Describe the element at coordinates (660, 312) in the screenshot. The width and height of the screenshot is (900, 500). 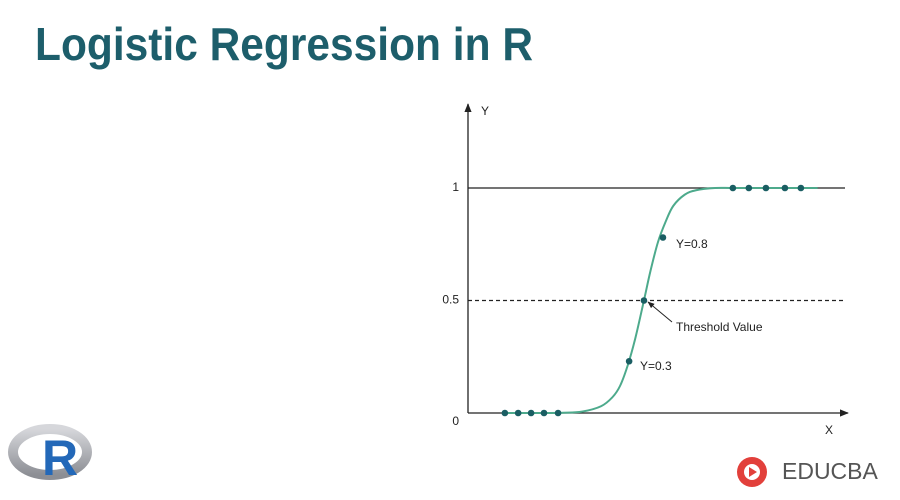
I see `annotation-arrow` at that location.